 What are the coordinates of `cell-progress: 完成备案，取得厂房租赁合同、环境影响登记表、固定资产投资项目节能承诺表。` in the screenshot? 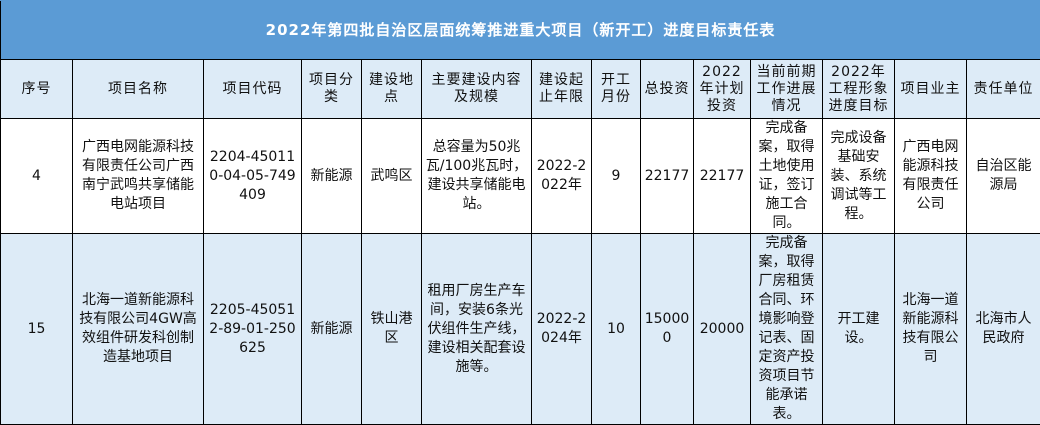 It's located at (787, 329).